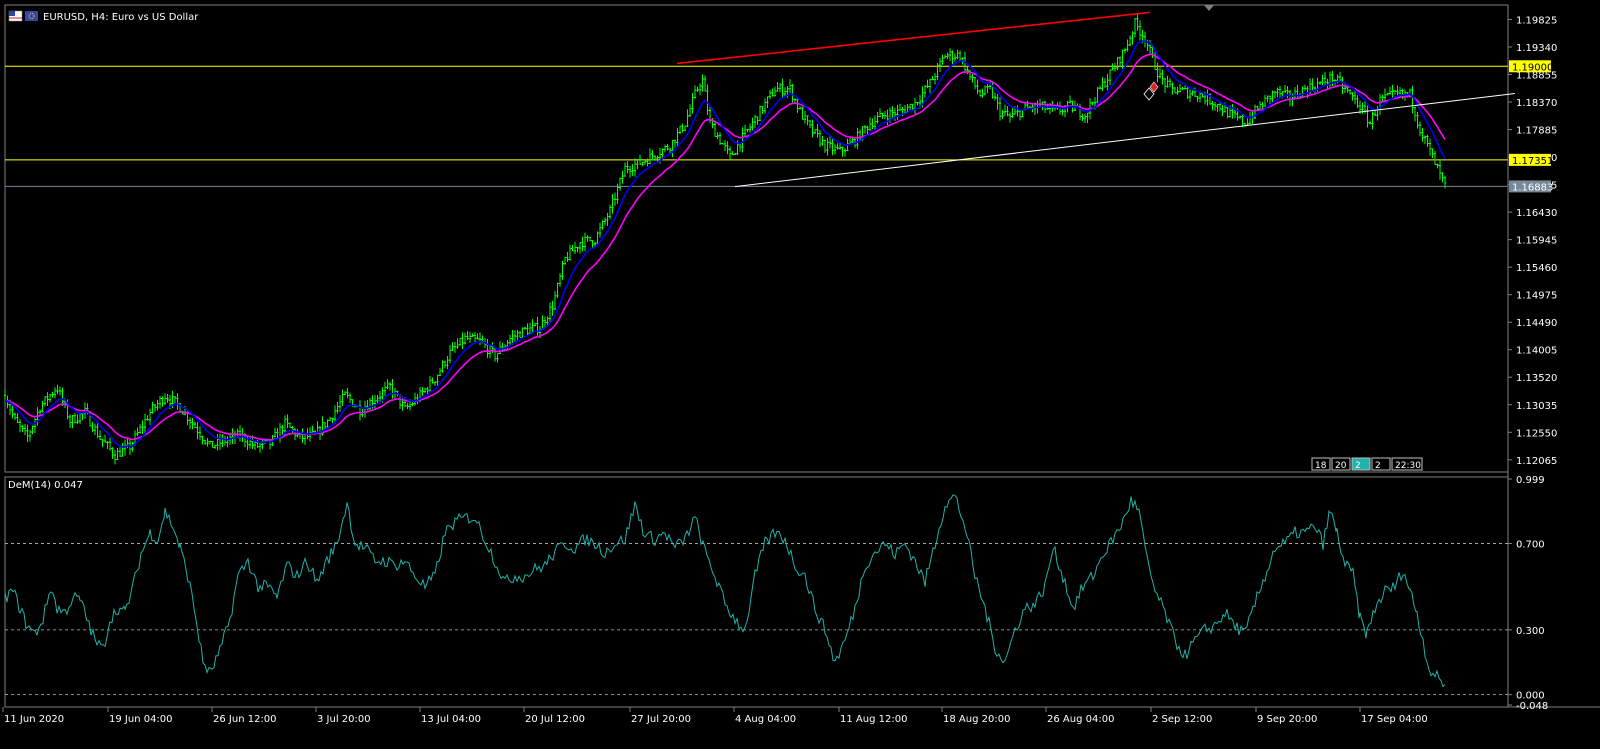  Describe the element at coordinates (661, 719) in the screenshot. I see `time-axis-label: 27 Jul 20:00` at that location.